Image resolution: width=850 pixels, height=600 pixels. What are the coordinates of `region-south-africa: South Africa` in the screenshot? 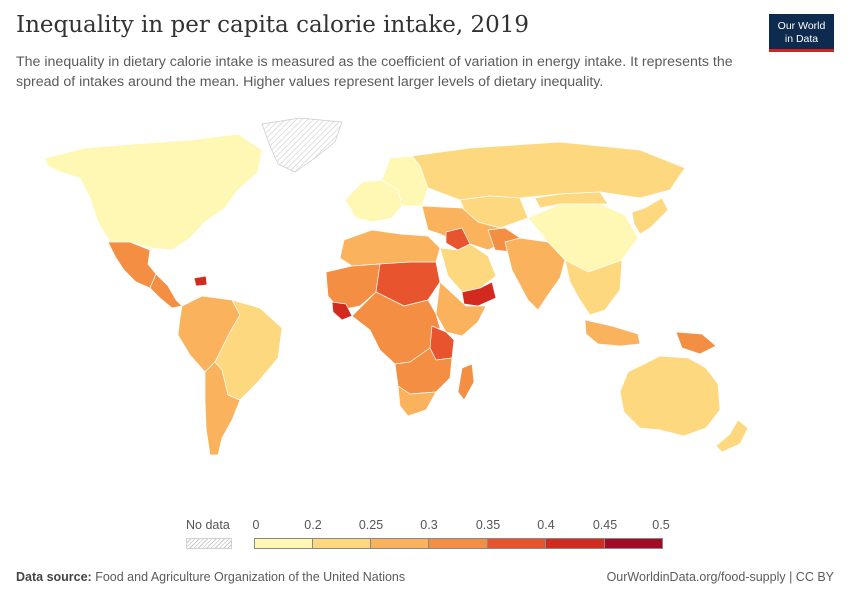 It's located at (417, 401).